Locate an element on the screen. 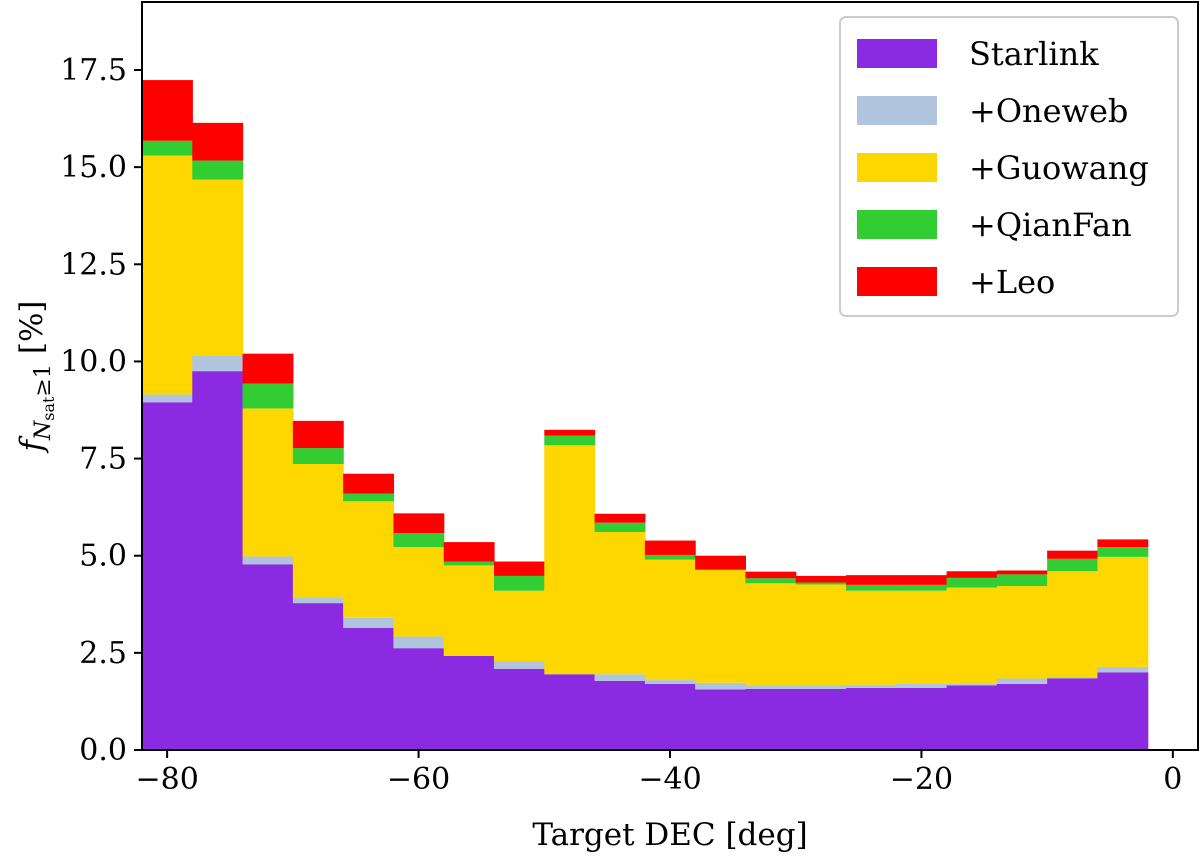  legend-label-oneweb: +Oneweb is located at coordinates (1048, 111).